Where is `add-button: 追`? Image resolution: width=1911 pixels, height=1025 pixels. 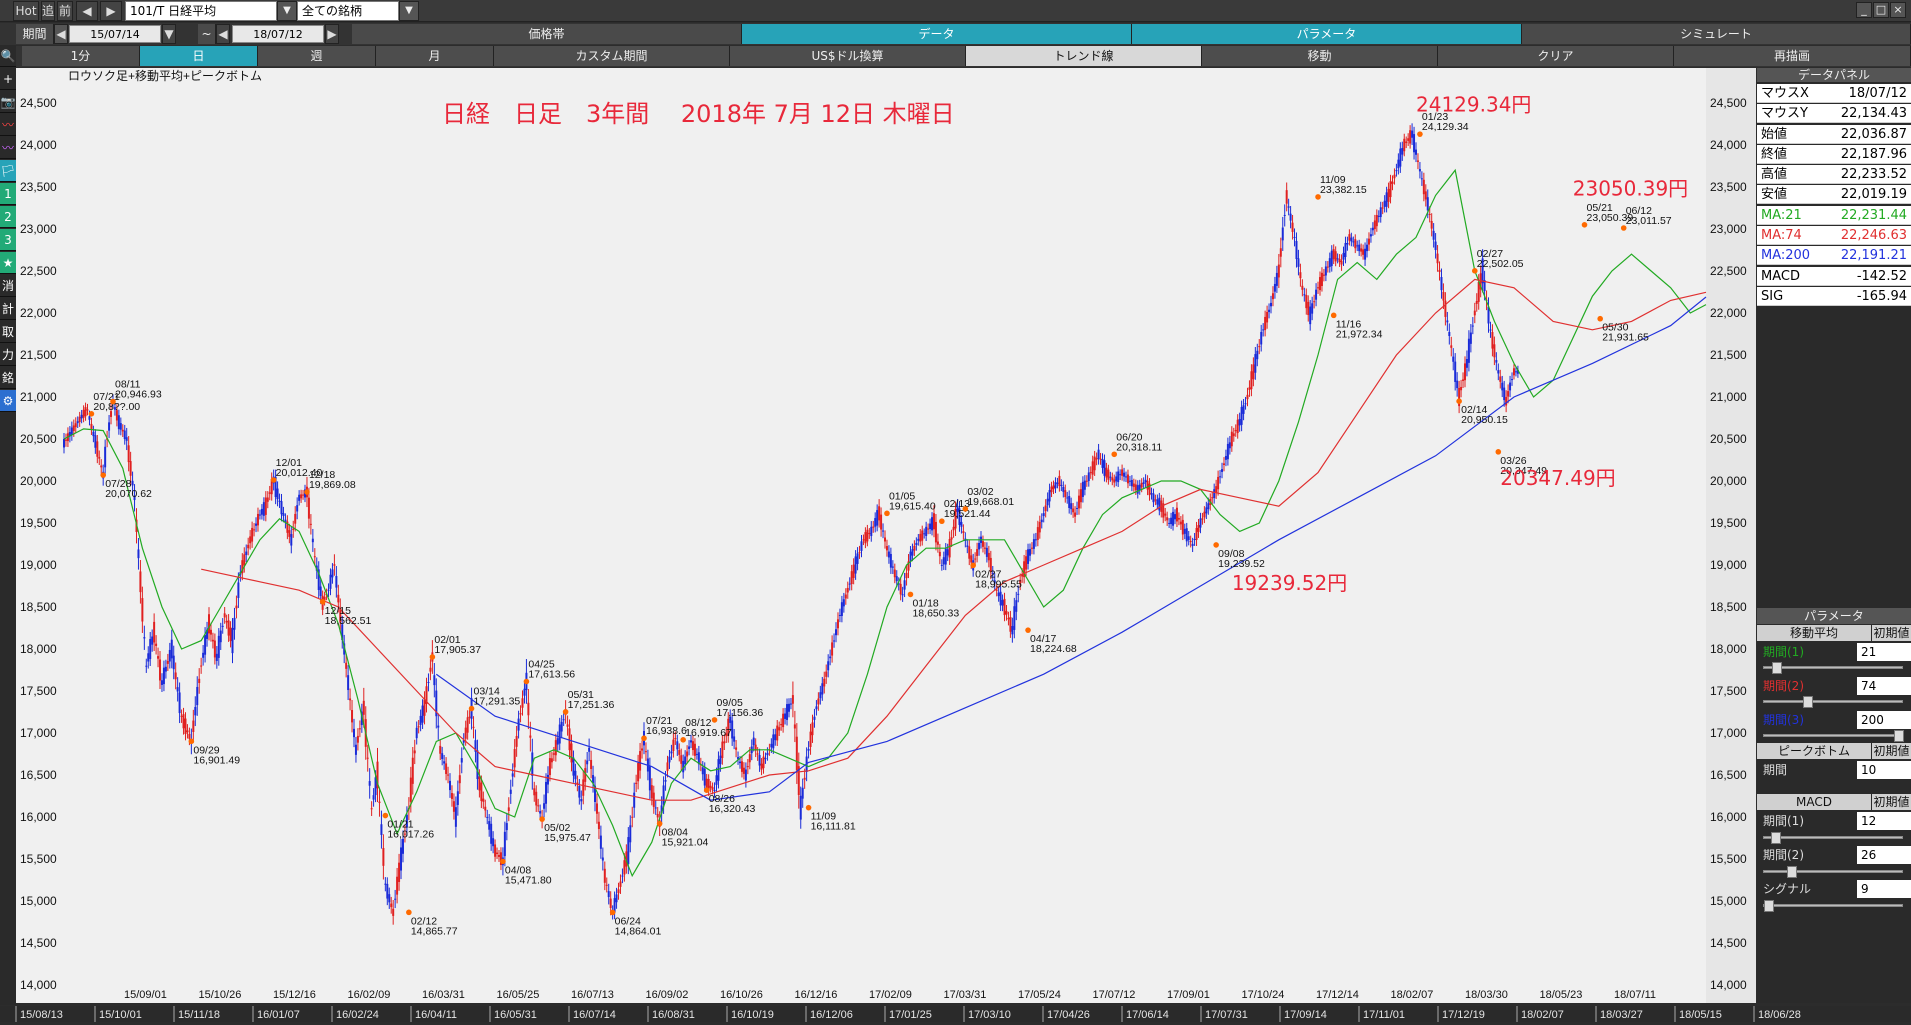
add-button: 追 is located at coordinates (48, 11).